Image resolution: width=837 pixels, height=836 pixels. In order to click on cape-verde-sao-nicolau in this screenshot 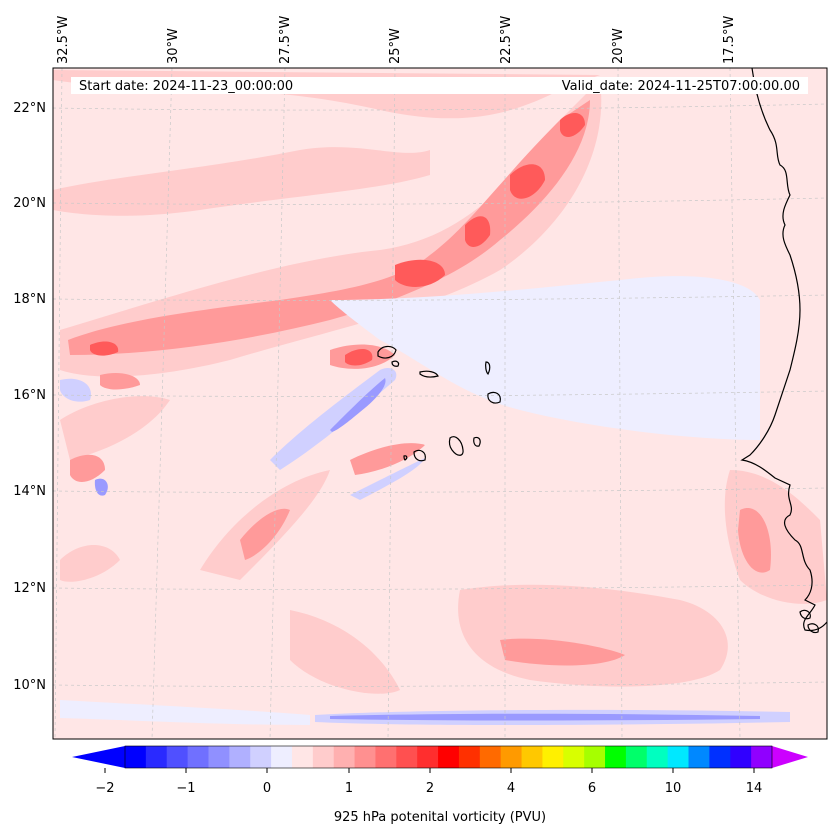, I will do `click(429, 374)`.